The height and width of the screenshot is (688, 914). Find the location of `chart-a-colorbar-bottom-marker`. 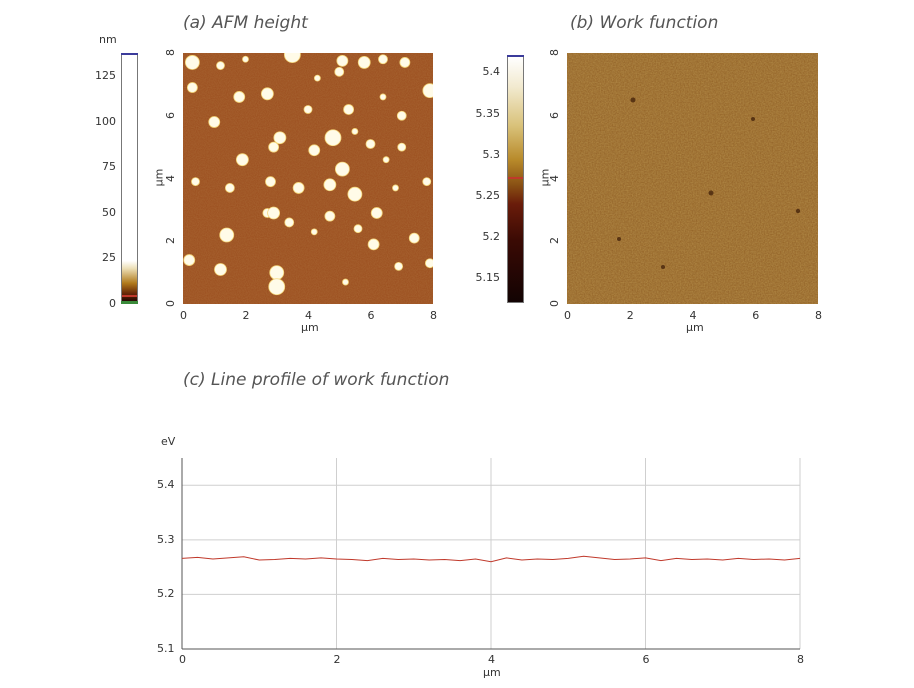

chart-a-colorbar-bottom-marker is located at coordinates (129, 302).